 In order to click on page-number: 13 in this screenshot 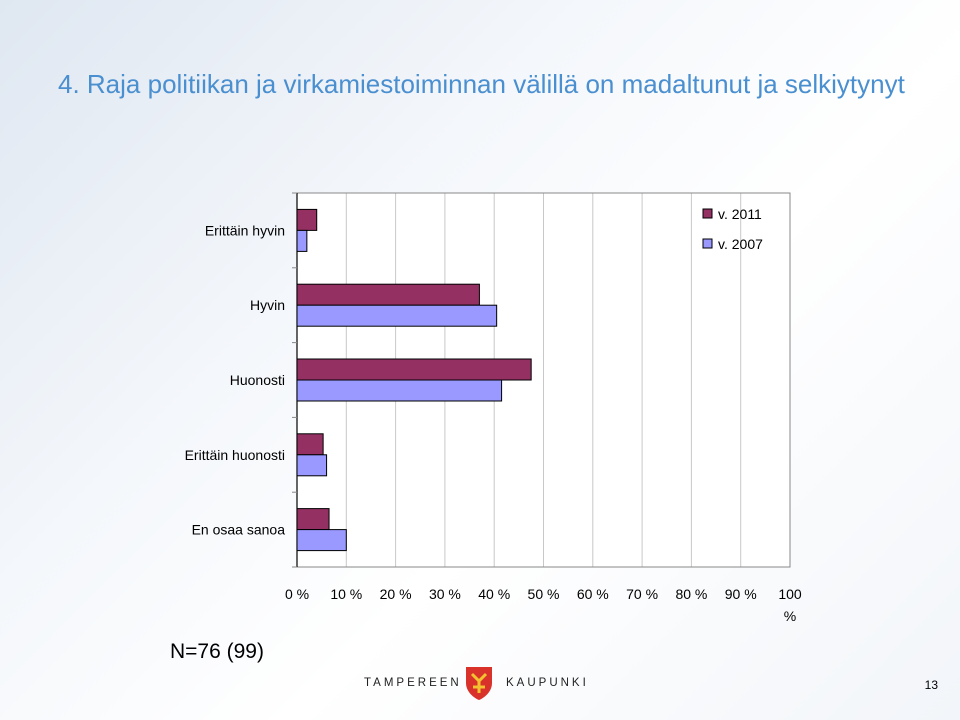, I will do `click(931, 685)`.